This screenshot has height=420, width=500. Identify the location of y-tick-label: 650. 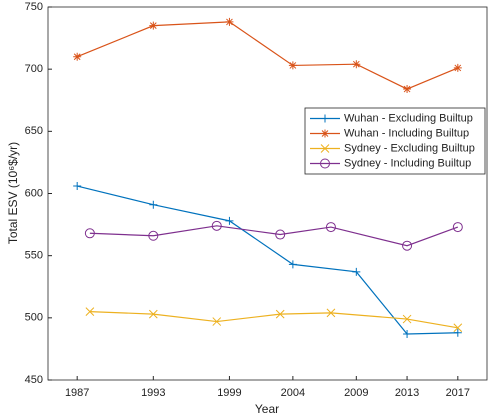
(34, 131).